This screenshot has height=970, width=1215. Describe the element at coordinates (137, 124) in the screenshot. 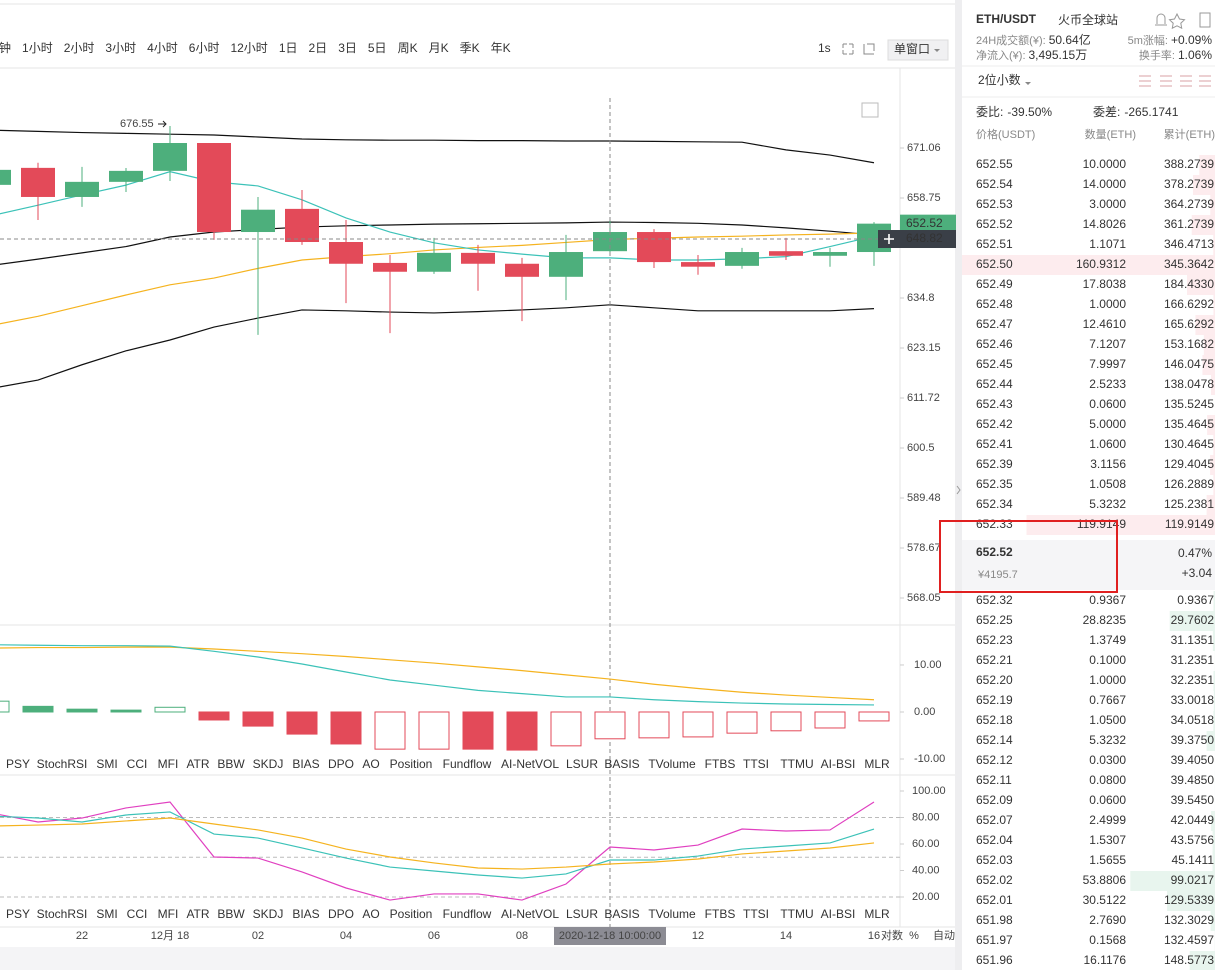

I see `high-label: 676.55` at that location.